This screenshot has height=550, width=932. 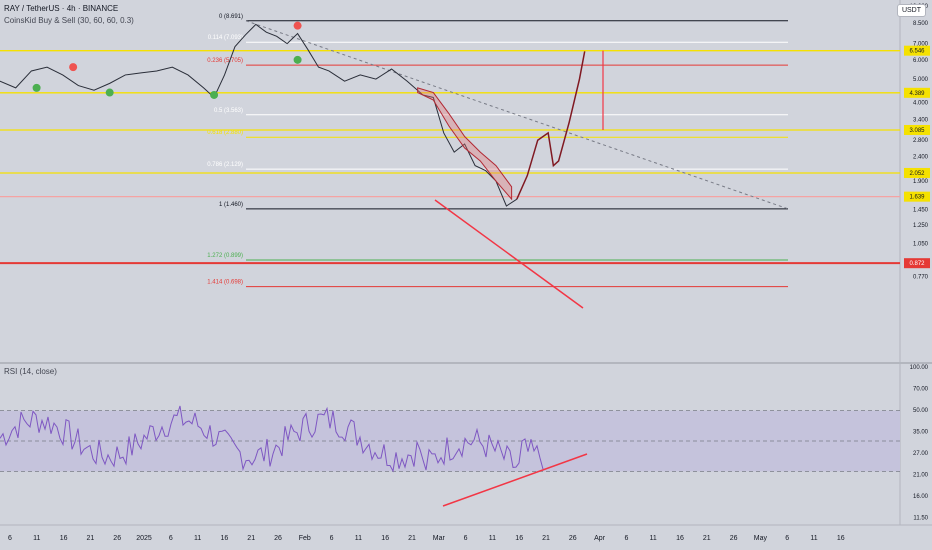 I want to click on time-axis-label-11: Feb, so click(x=305, y=538).